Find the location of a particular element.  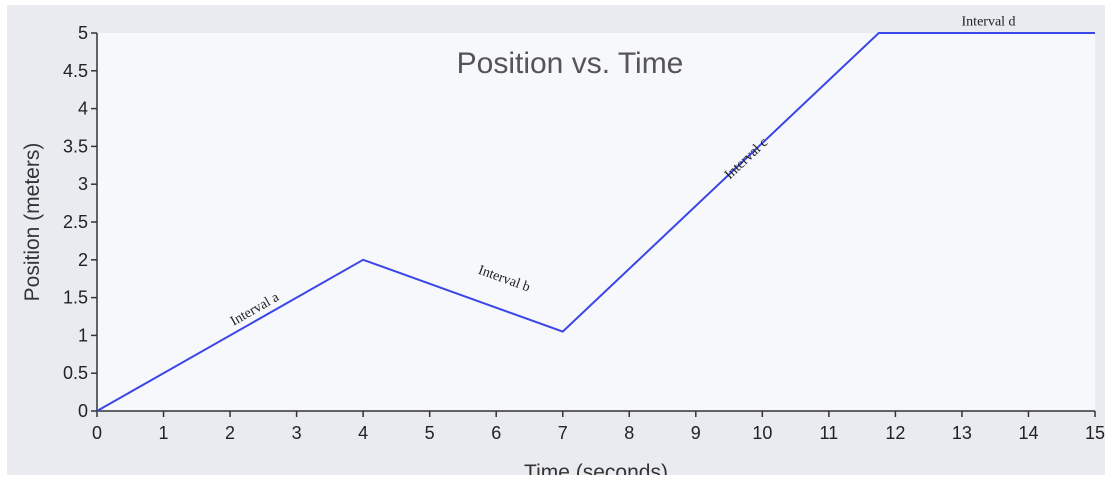

x-tick-label: 11 is located at coordinates (829, 433).